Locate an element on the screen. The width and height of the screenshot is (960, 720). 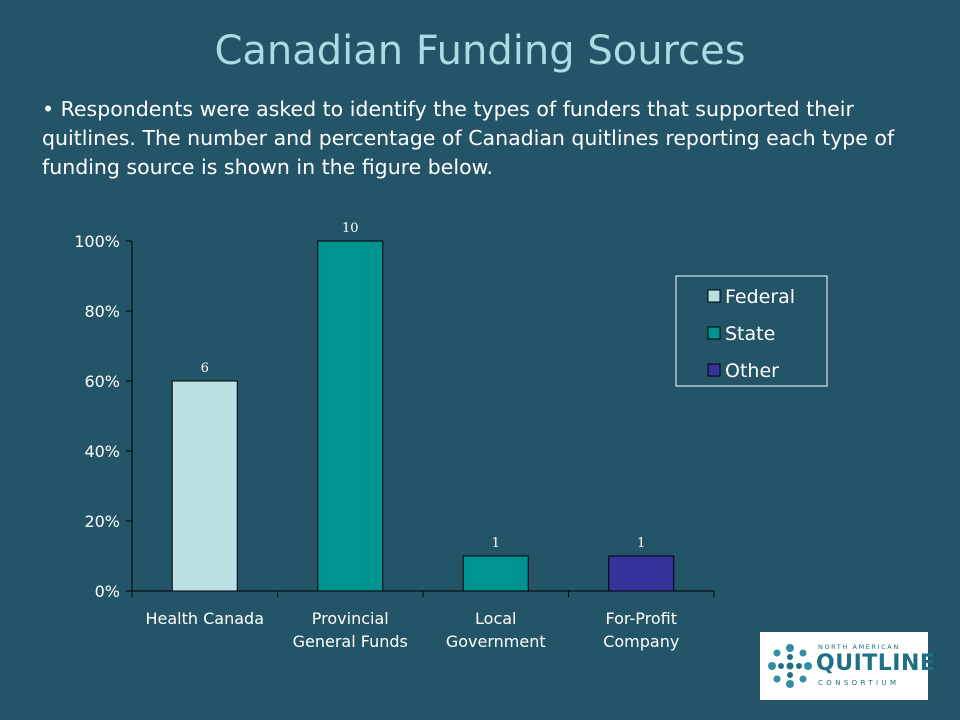
logo-consortium: CONSORTIUM is located at coordinates (859, 683).